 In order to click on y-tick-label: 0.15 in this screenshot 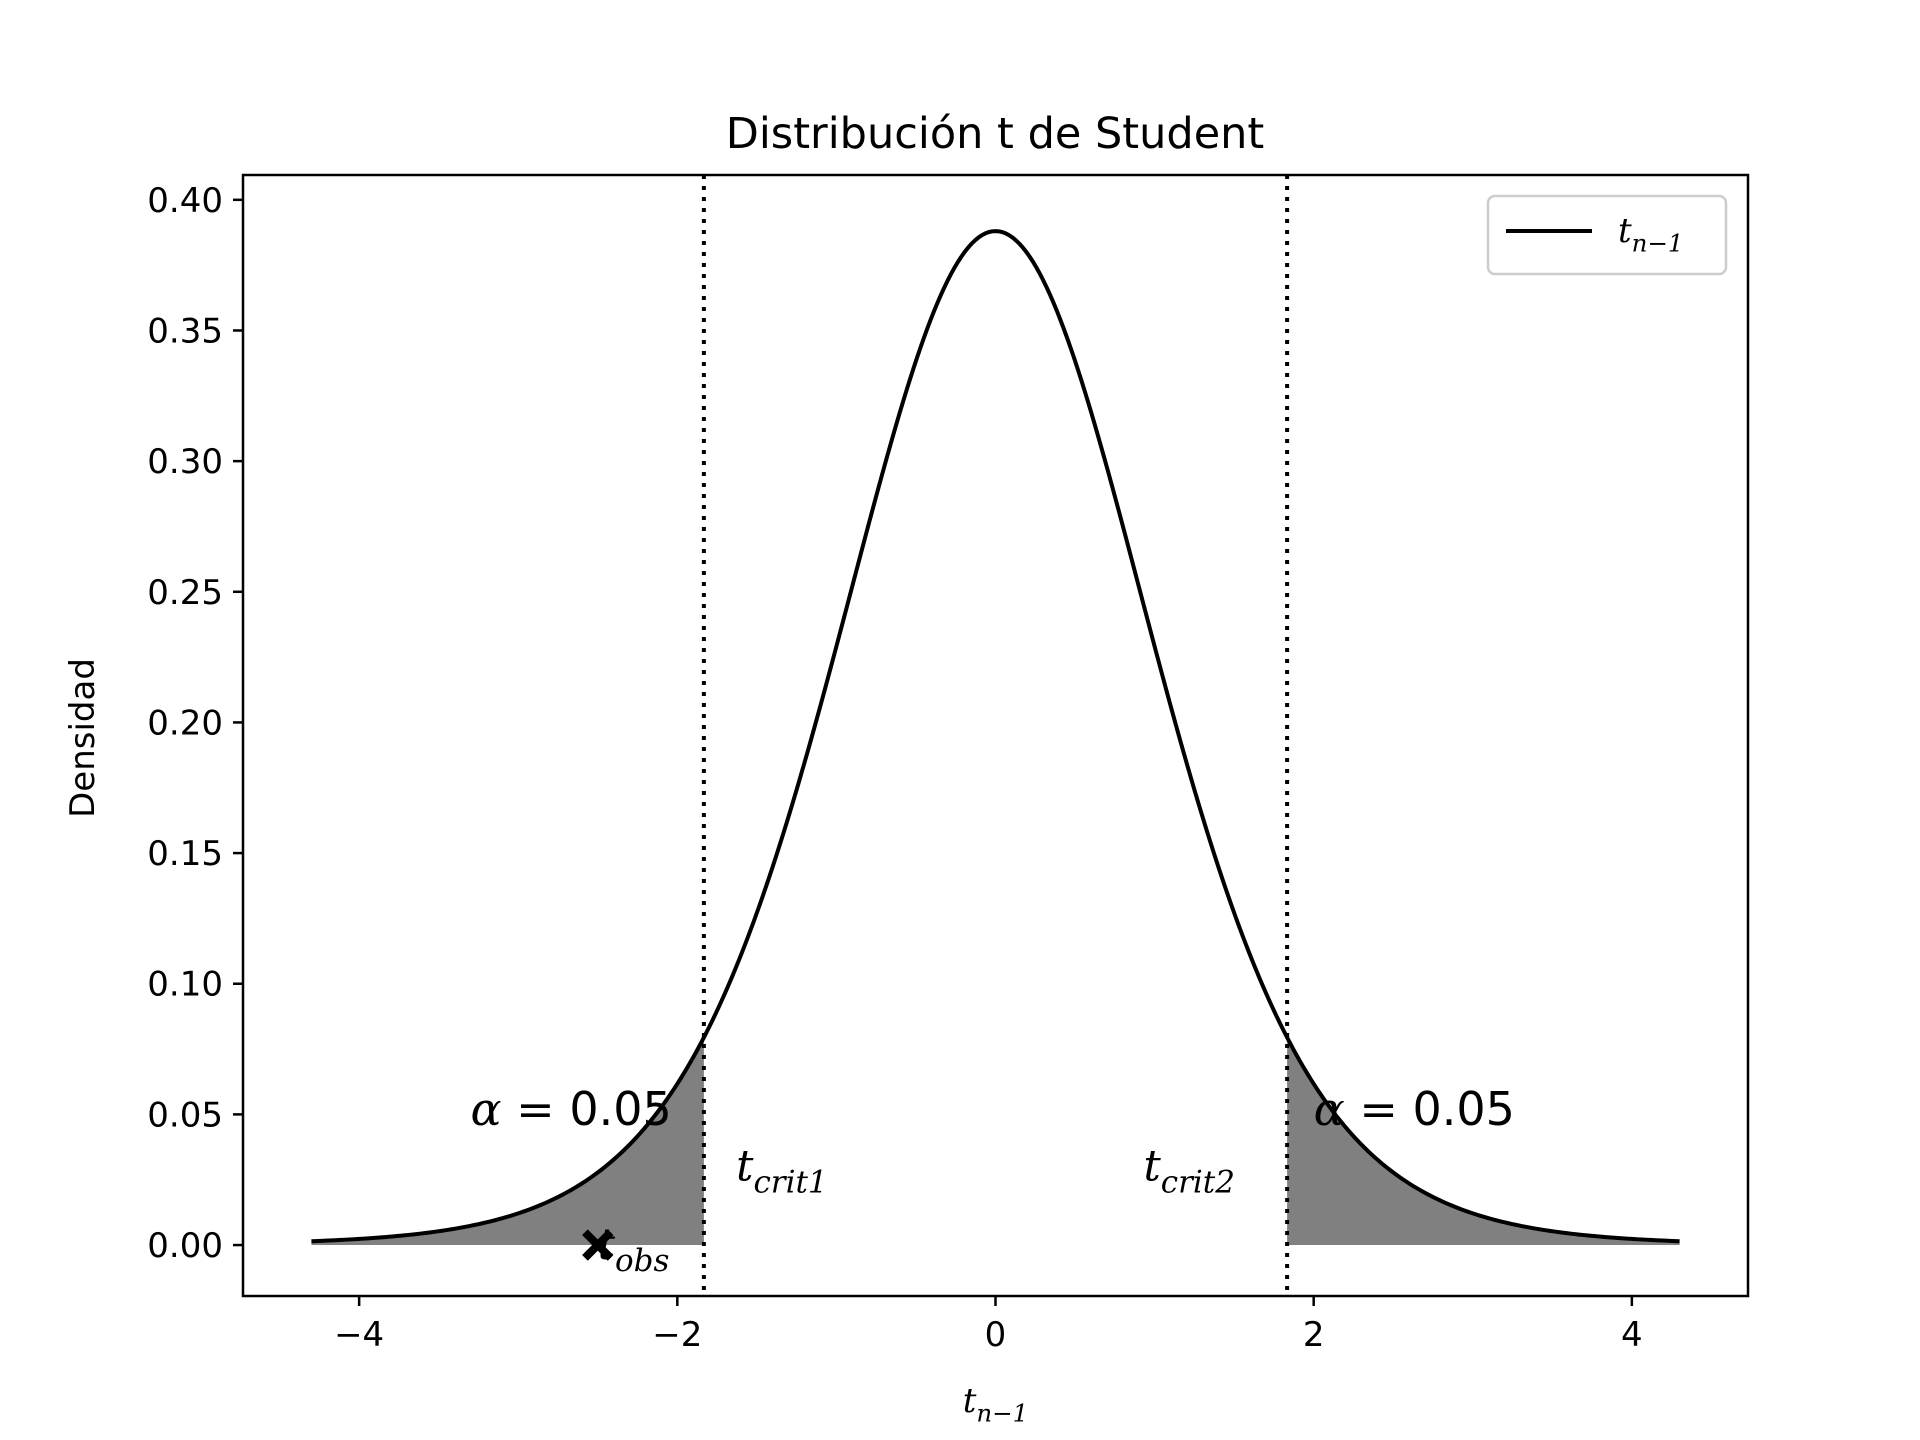, I will do `click(185, 854)`.